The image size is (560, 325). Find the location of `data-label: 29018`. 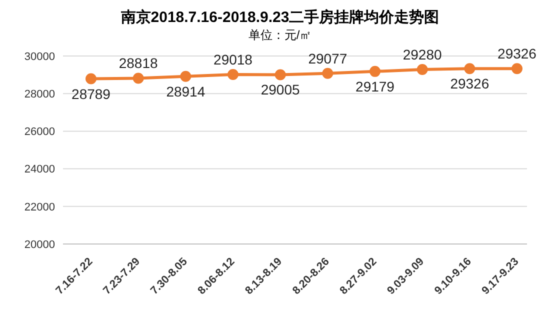

data-label: 29018 is located at coordinates (233, 59).